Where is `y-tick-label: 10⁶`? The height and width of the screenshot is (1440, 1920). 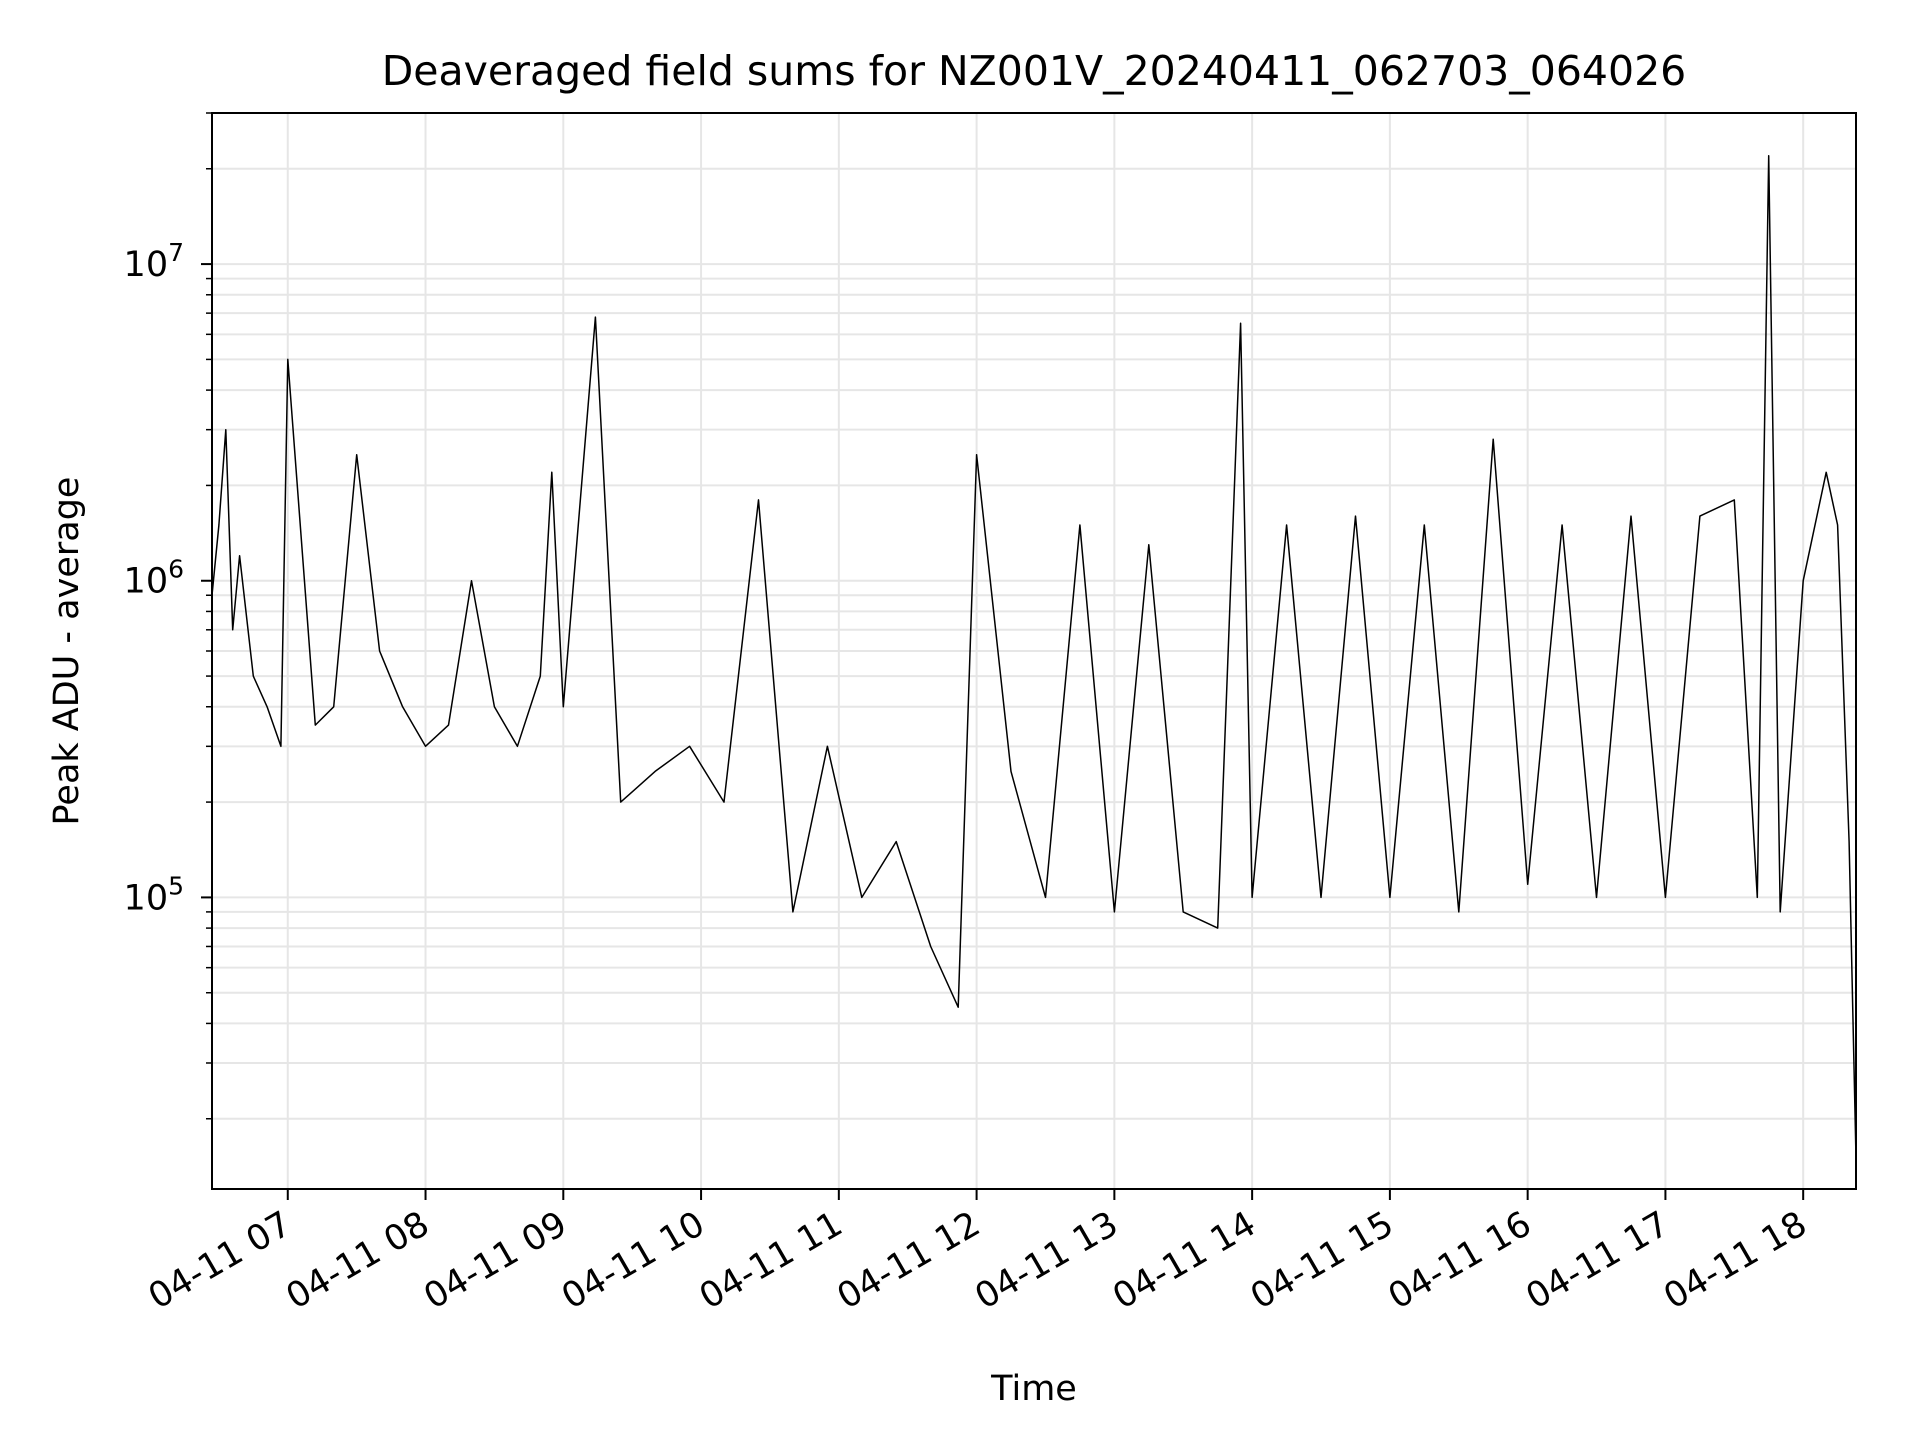 y-tick-label: 10⁶ is located at coordinates (154, 578).